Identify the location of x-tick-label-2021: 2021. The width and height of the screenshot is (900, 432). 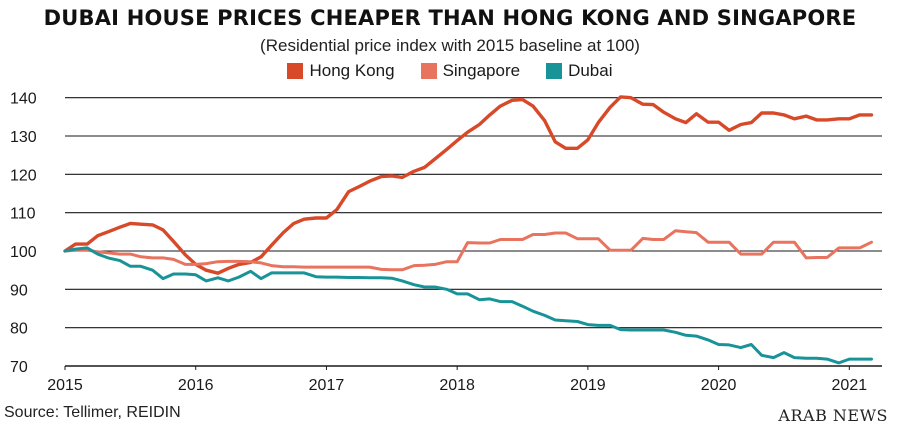
(850, 385).